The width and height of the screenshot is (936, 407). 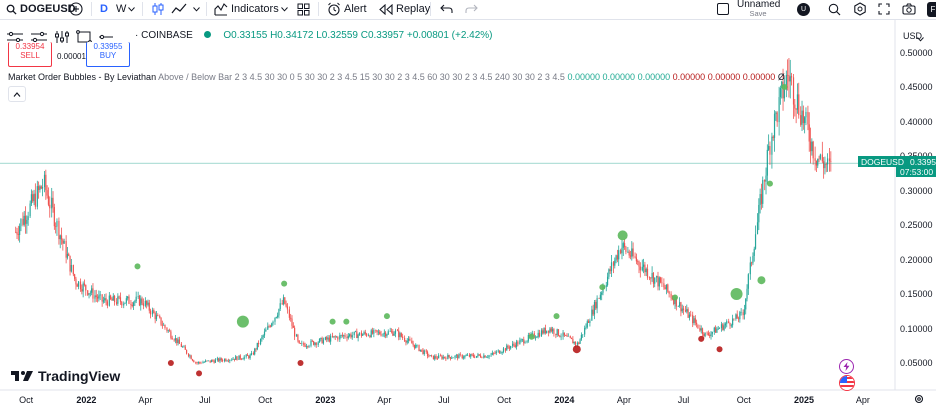 I want to click on data-window-icon, so click(x=39, y=37).